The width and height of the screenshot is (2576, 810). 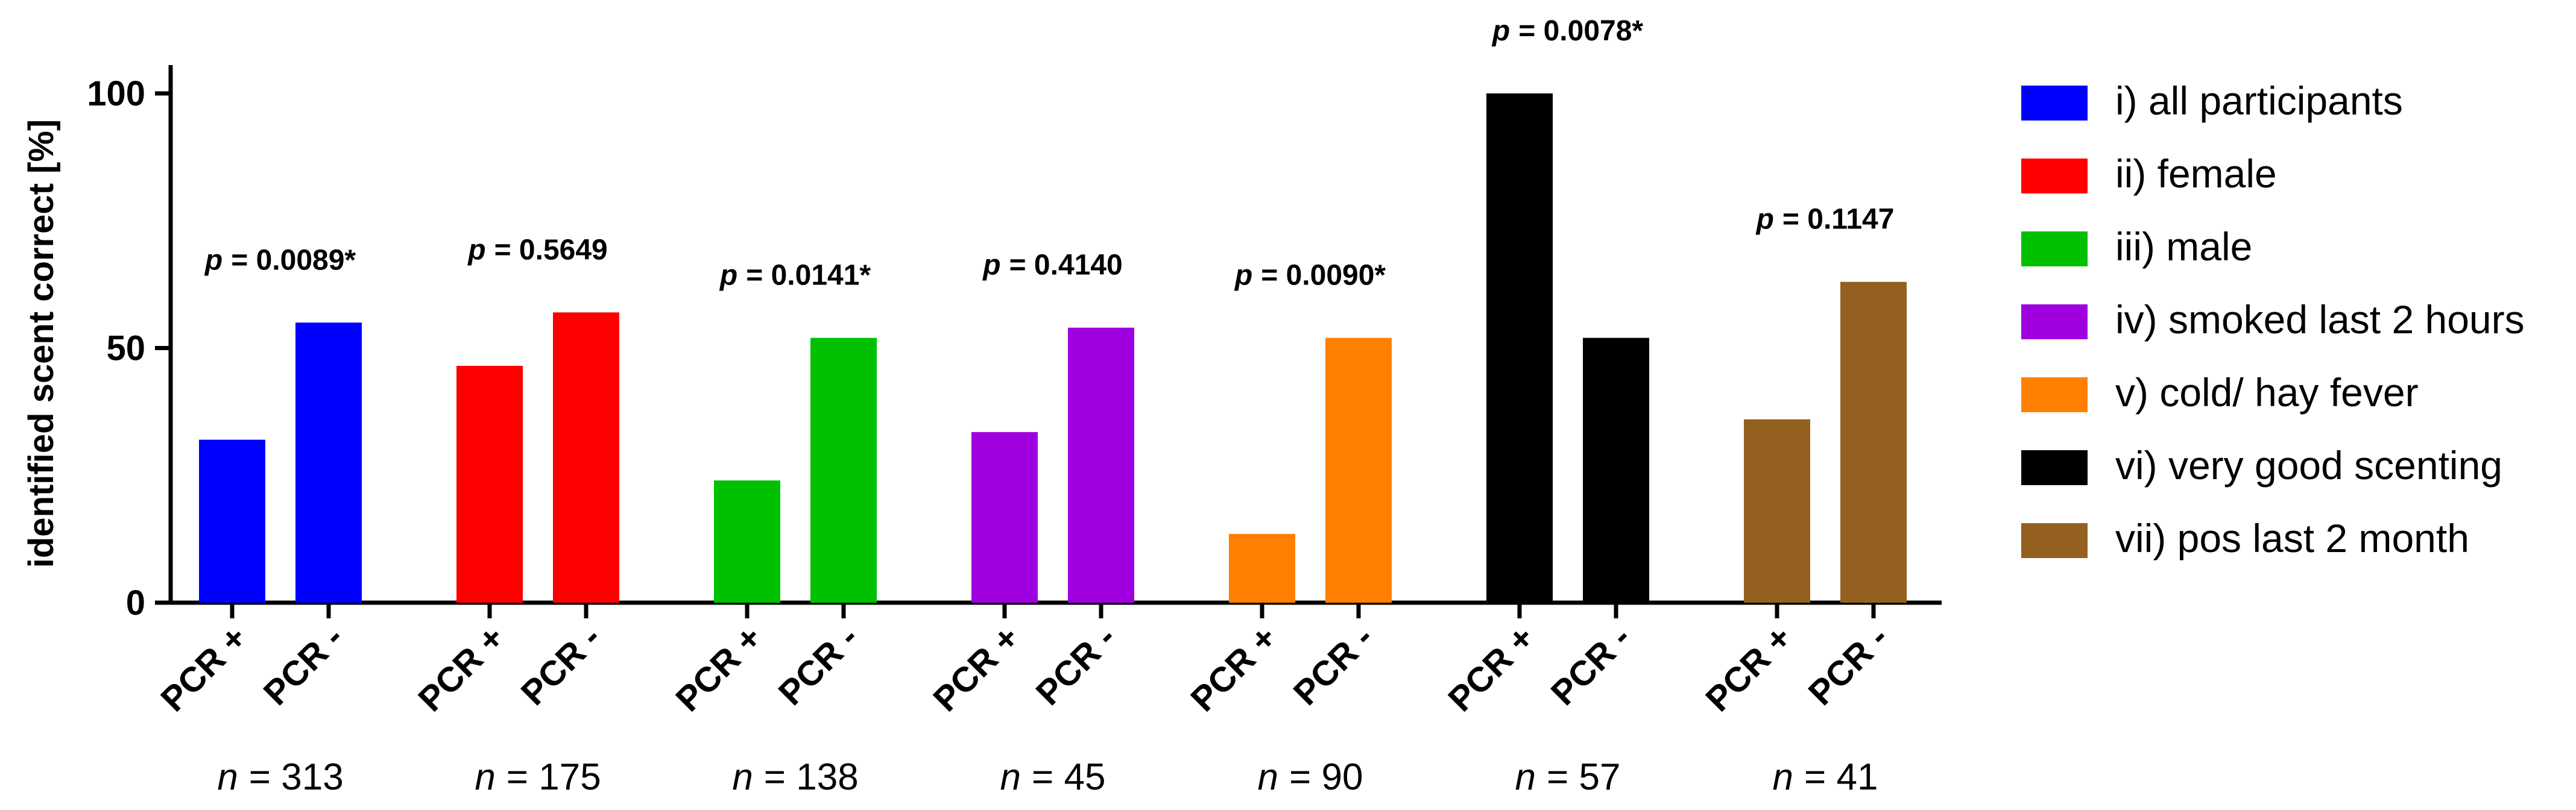 I want to click on group-p-value: p = 0.0090*, so click(x=1310, y=276).